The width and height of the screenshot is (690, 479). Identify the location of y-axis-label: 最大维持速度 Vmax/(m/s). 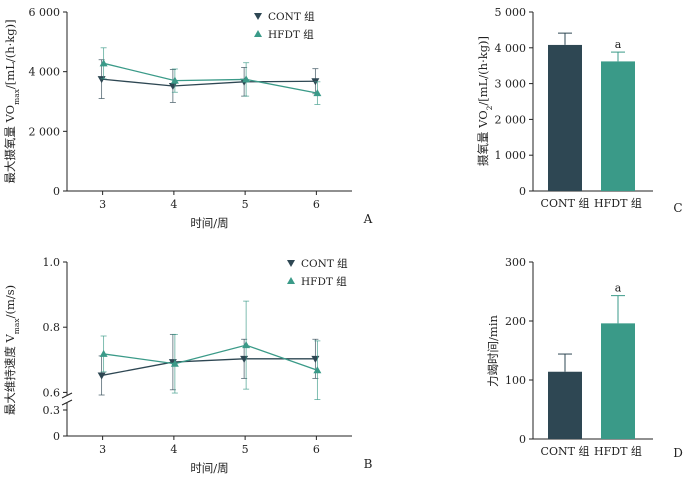
(12, 350).